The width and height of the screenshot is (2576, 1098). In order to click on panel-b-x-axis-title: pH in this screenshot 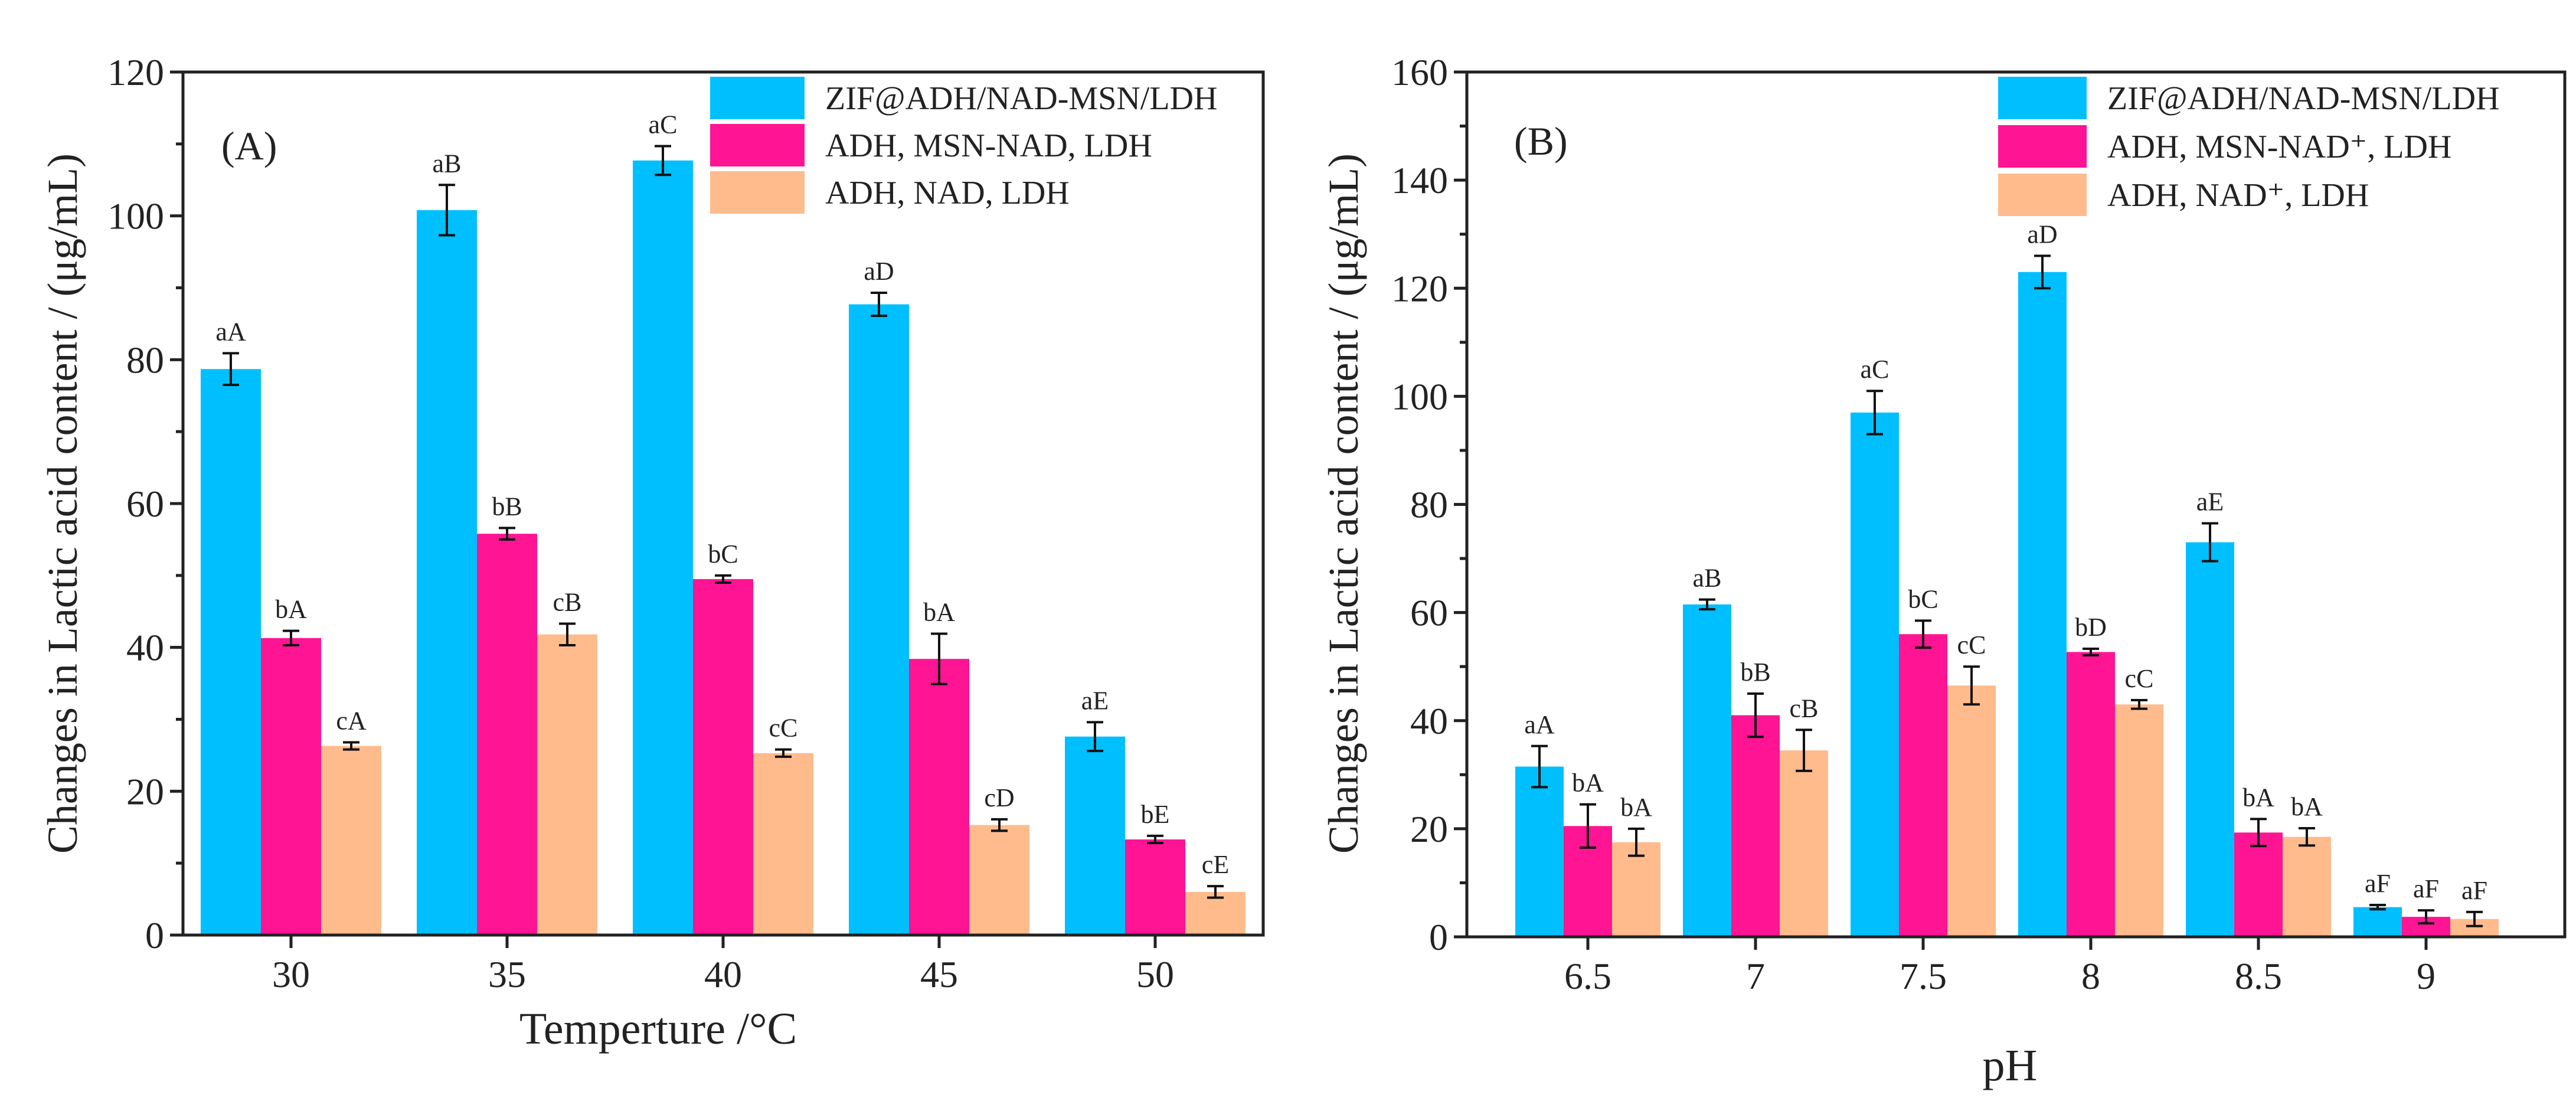, I will do `click(2010, 1066)`.